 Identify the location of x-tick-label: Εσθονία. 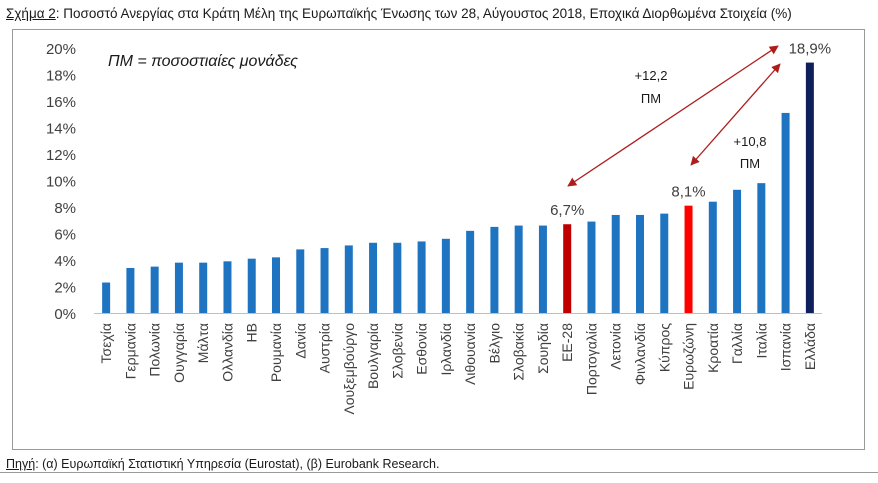
(422, 349).